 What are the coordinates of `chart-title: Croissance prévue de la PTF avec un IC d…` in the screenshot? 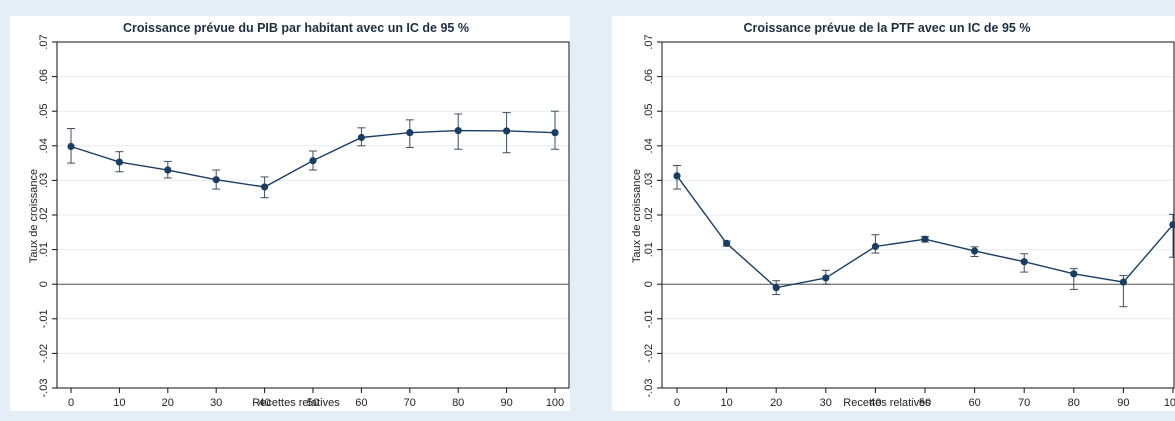 It's located at (887, 28).